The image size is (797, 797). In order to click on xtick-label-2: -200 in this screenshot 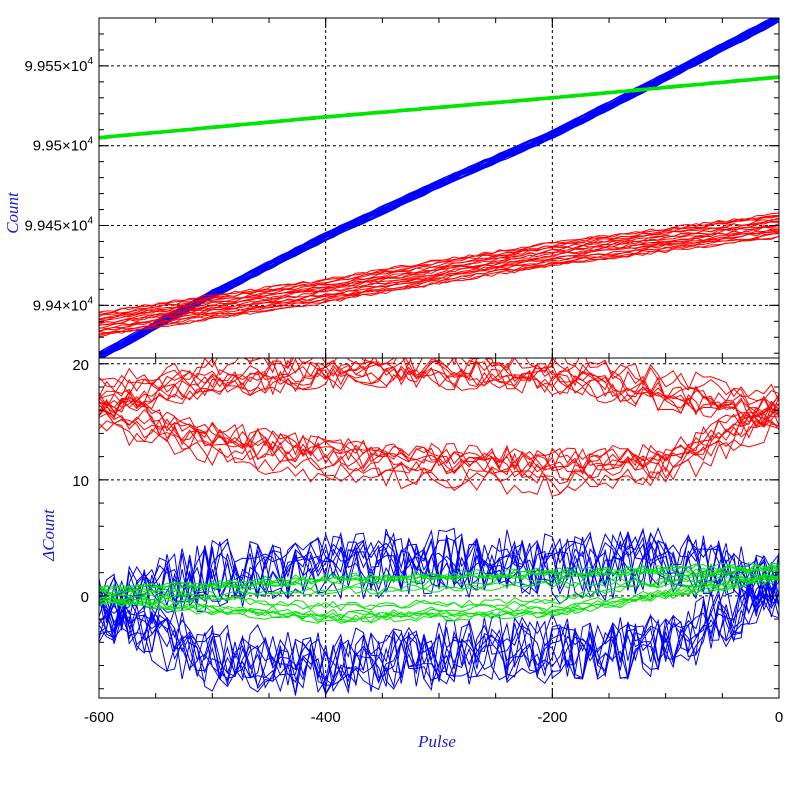, I will do `click(552, 717)`.